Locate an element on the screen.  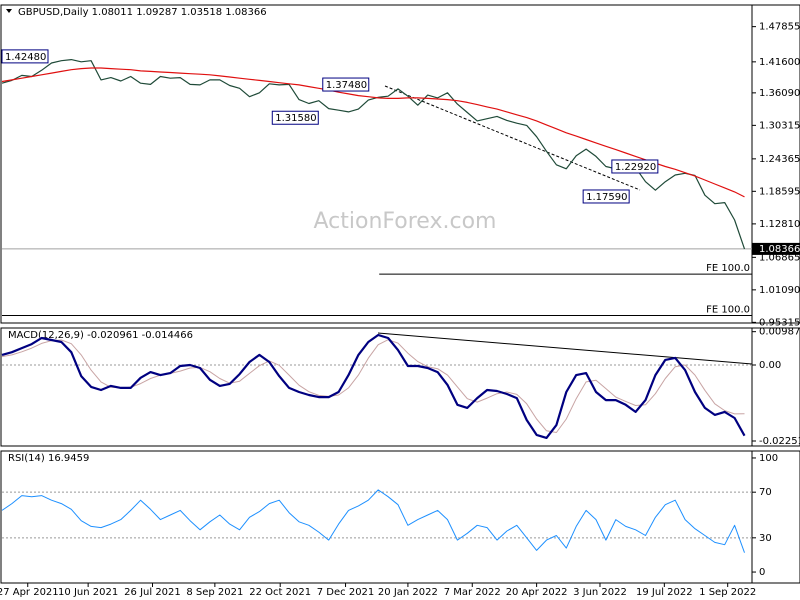
y-tick-label: 1.06865 is located at coordinates (779, 257).